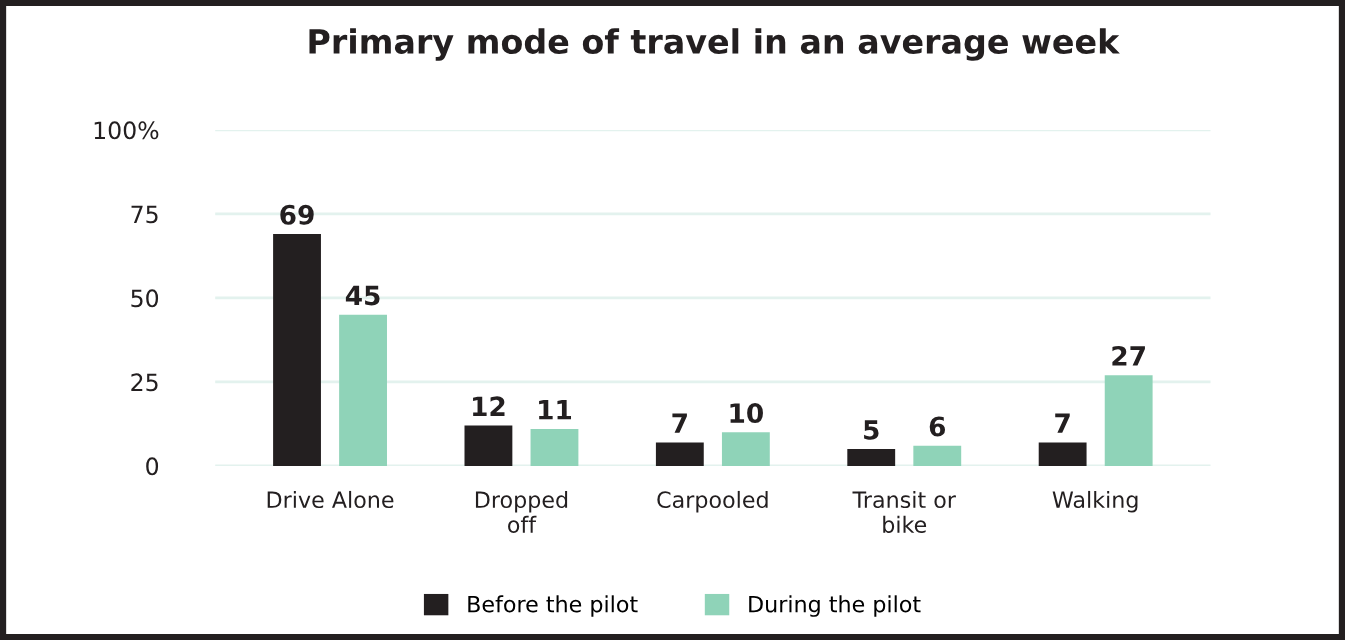 Image resolution: width=1345 pixels, height=640 pixels. Describe the element at coordinates (714, 44) in the screenshot. I see `chart-title: Primary mode of travel in an average week` at that location.